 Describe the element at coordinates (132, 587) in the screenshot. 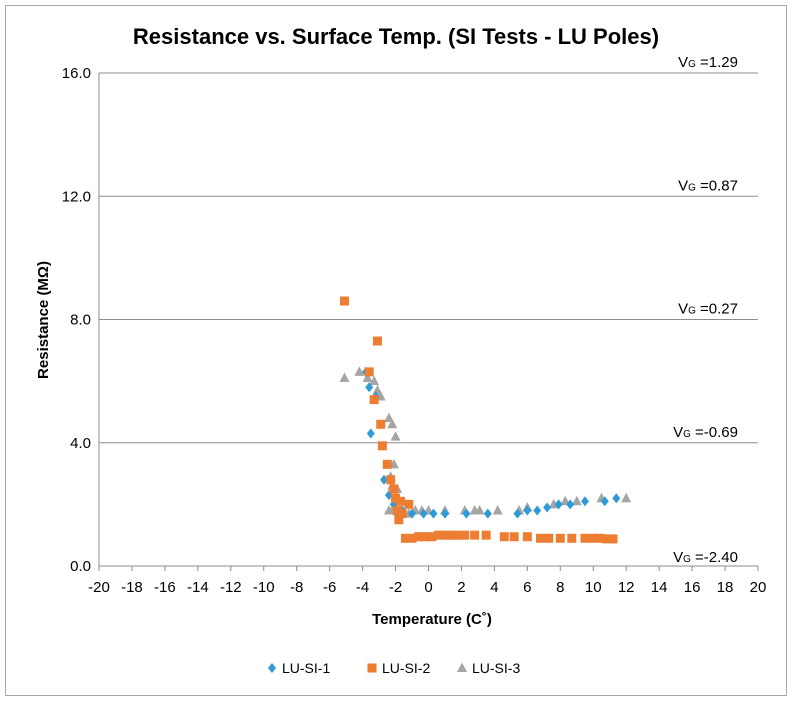

I see `x-tick-label: -18` at that location.